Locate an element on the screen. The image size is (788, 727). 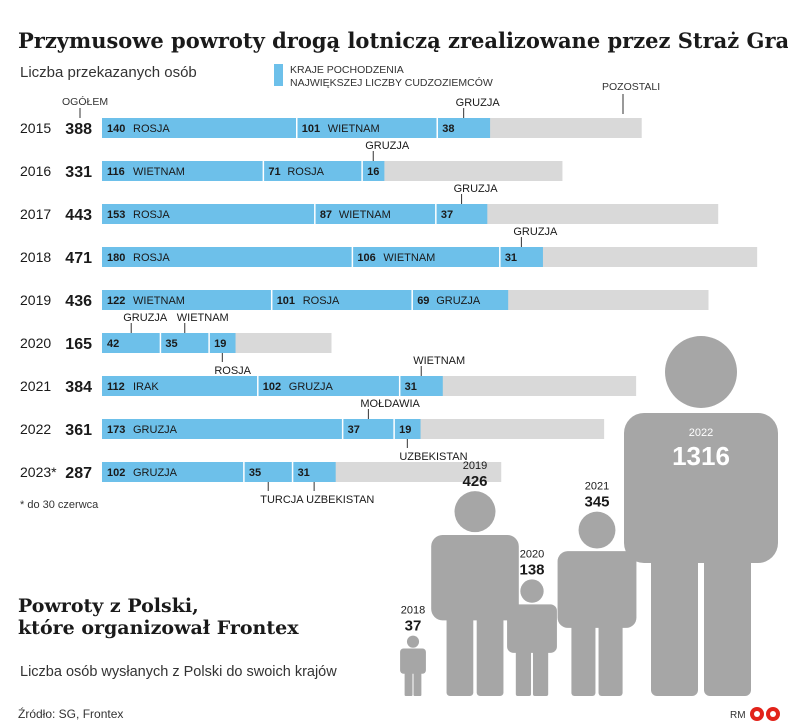
year-label: 2017 is located at coordinates (35, 214).